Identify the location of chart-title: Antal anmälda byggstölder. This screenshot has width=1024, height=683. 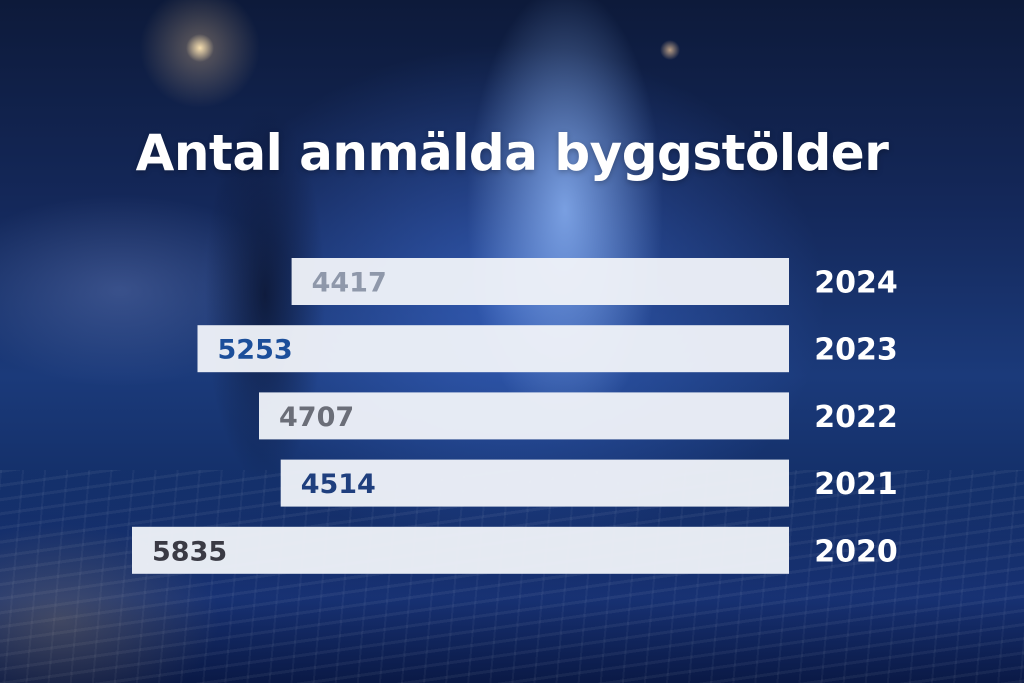
(512, 153).